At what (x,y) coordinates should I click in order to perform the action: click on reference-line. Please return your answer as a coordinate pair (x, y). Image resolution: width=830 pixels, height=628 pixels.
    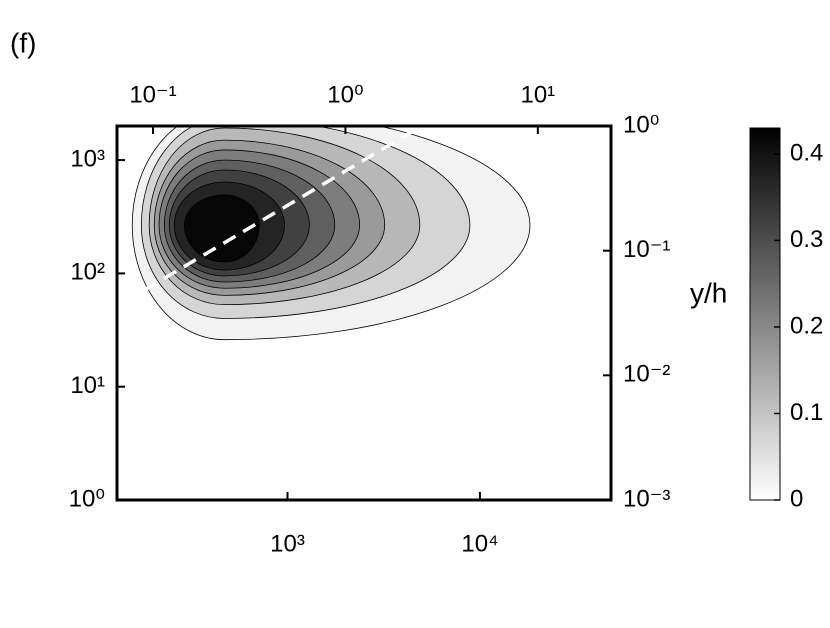
    Looking at the image, I should click on (279, 210).